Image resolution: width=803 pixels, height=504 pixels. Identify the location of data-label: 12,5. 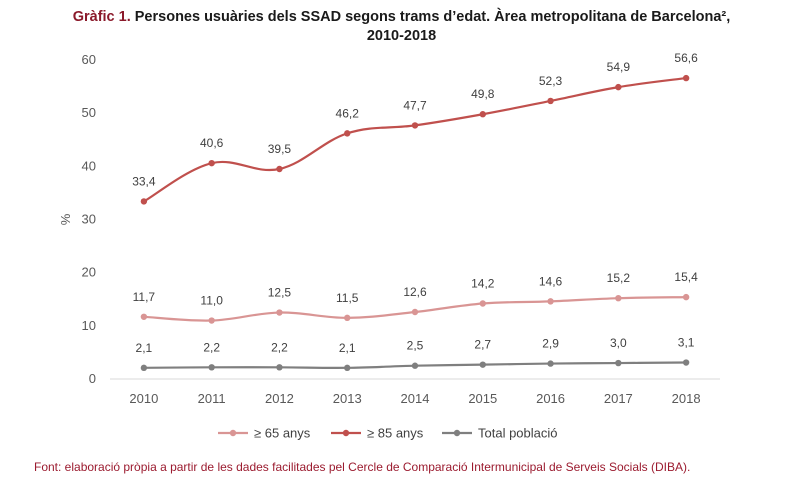
(280, 293).